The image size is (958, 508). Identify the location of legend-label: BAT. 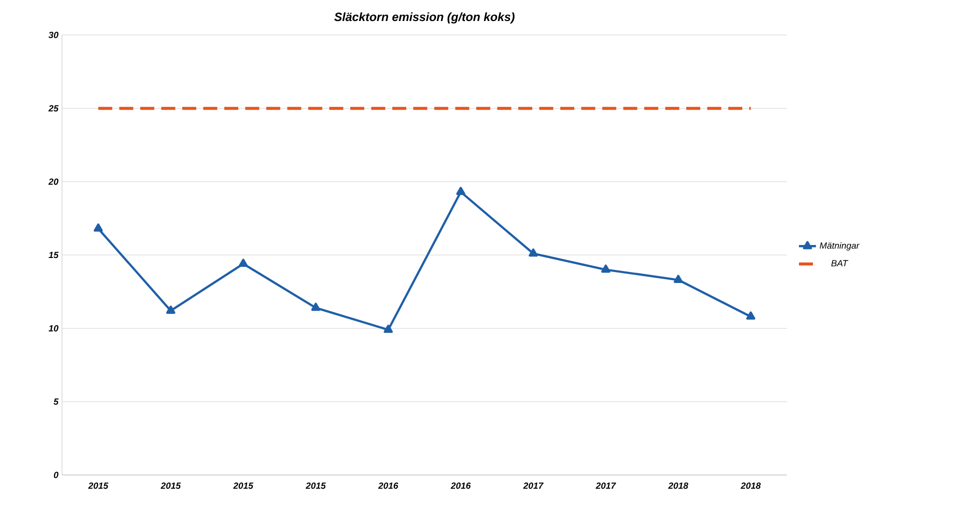
(839, 263).